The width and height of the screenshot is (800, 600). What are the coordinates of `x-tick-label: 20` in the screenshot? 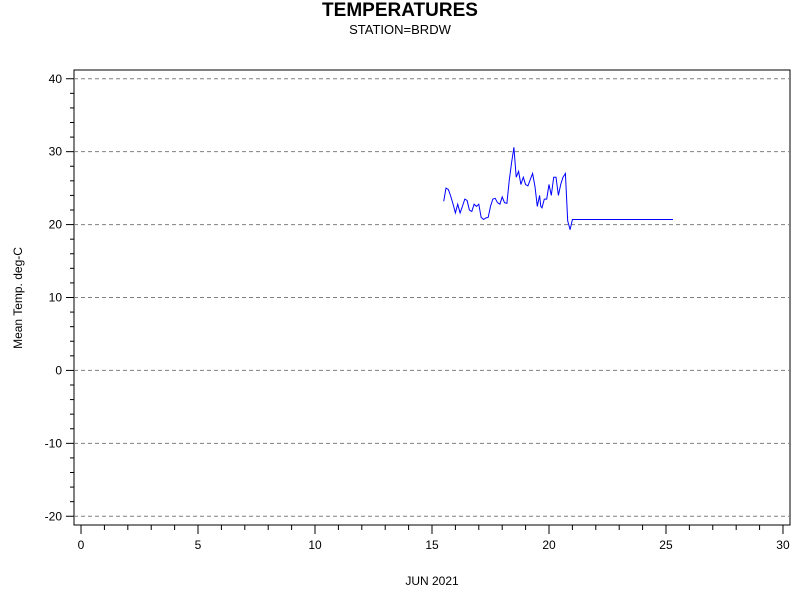 It's located at (549, 545).